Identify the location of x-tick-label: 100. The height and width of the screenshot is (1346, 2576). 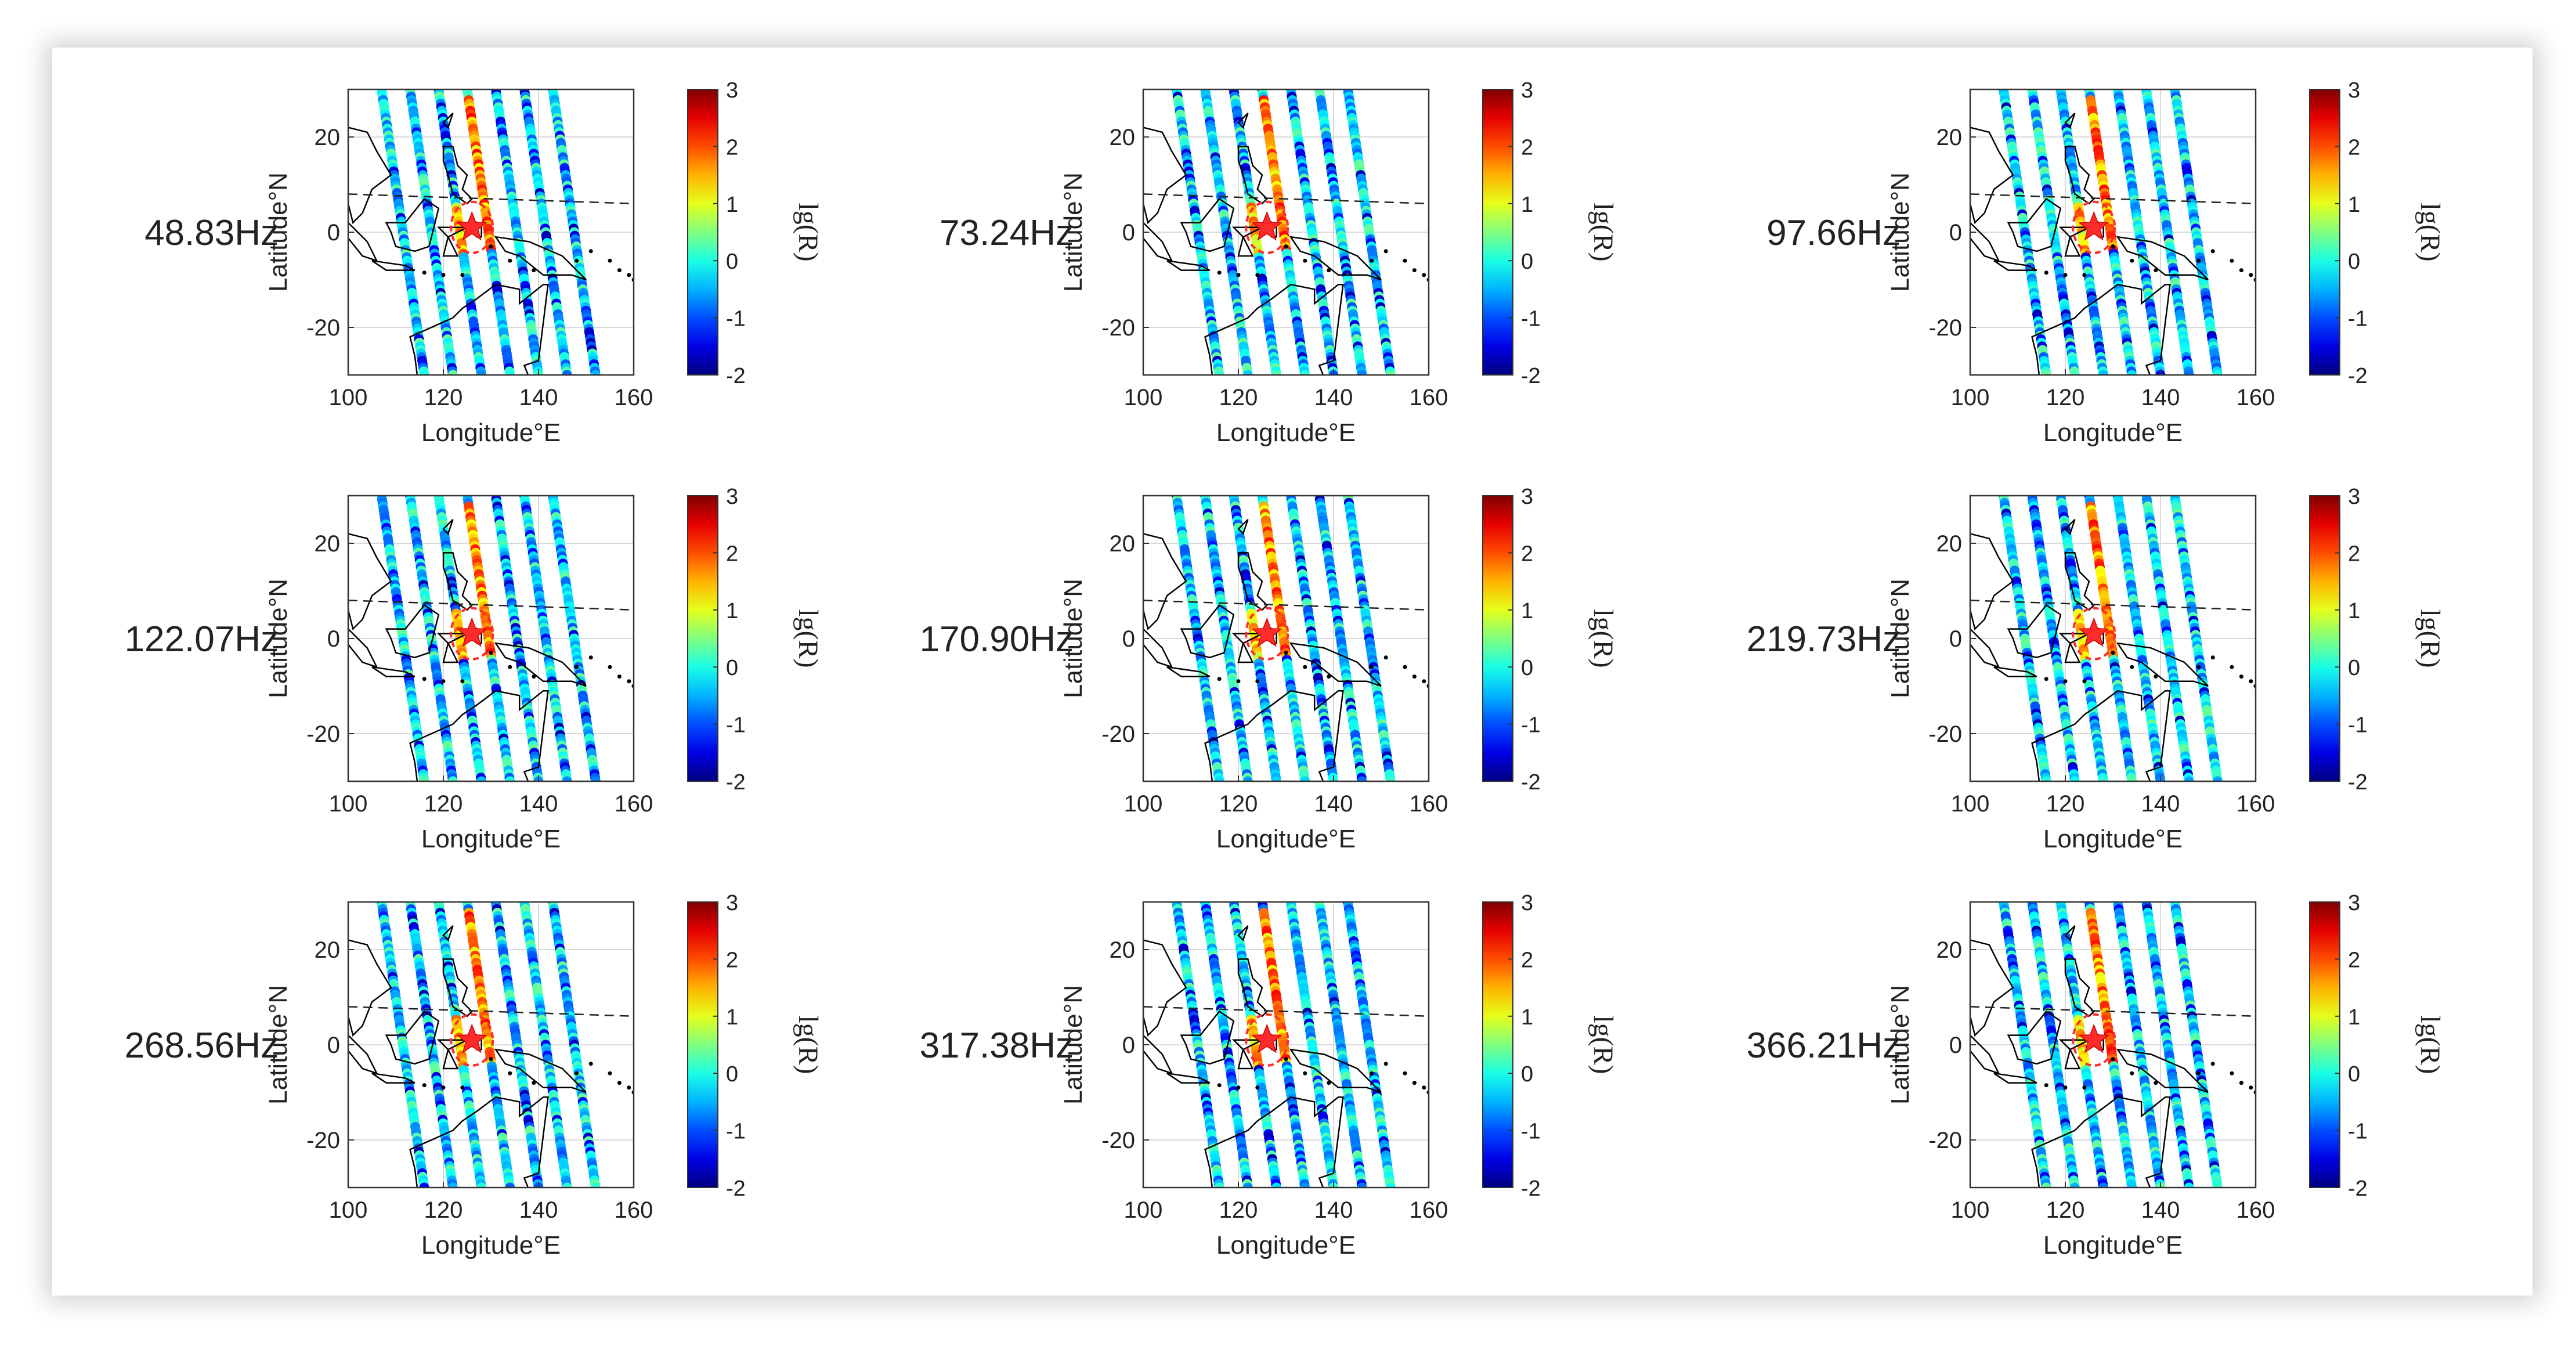
(1143, 398).